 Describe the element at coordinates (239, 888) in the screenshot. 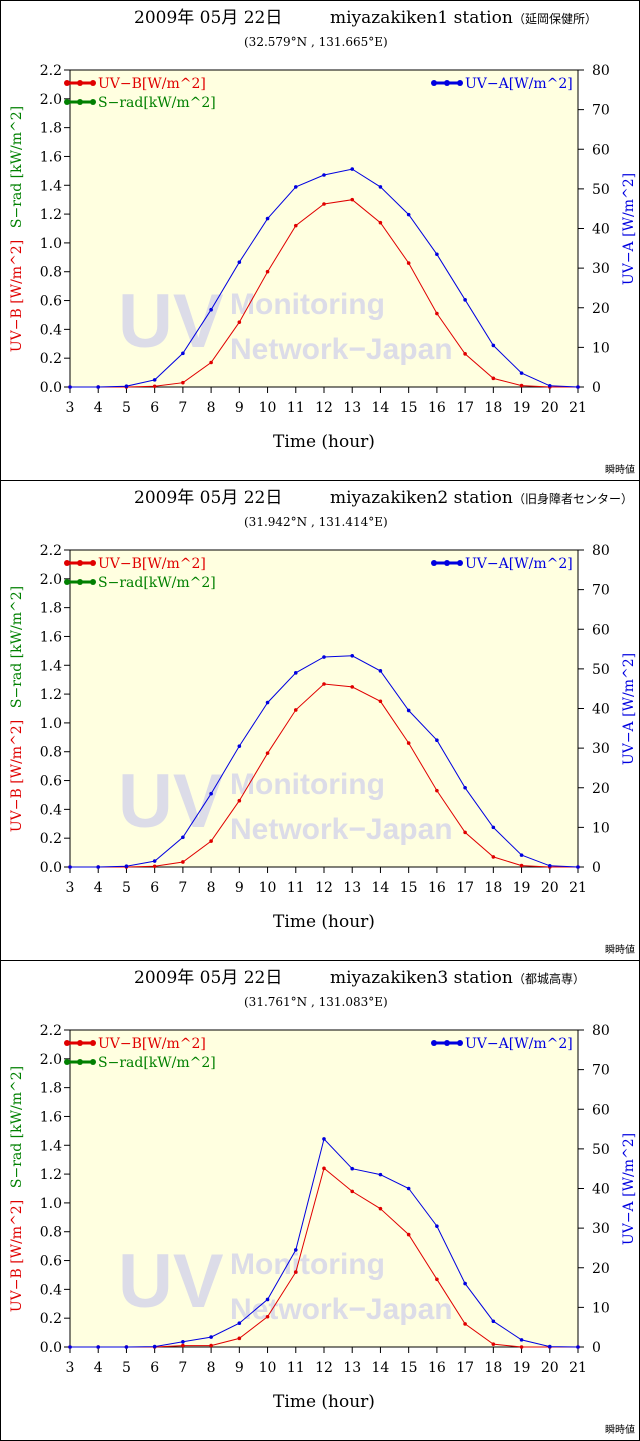

I see `x-tick-label: 9` at that location.